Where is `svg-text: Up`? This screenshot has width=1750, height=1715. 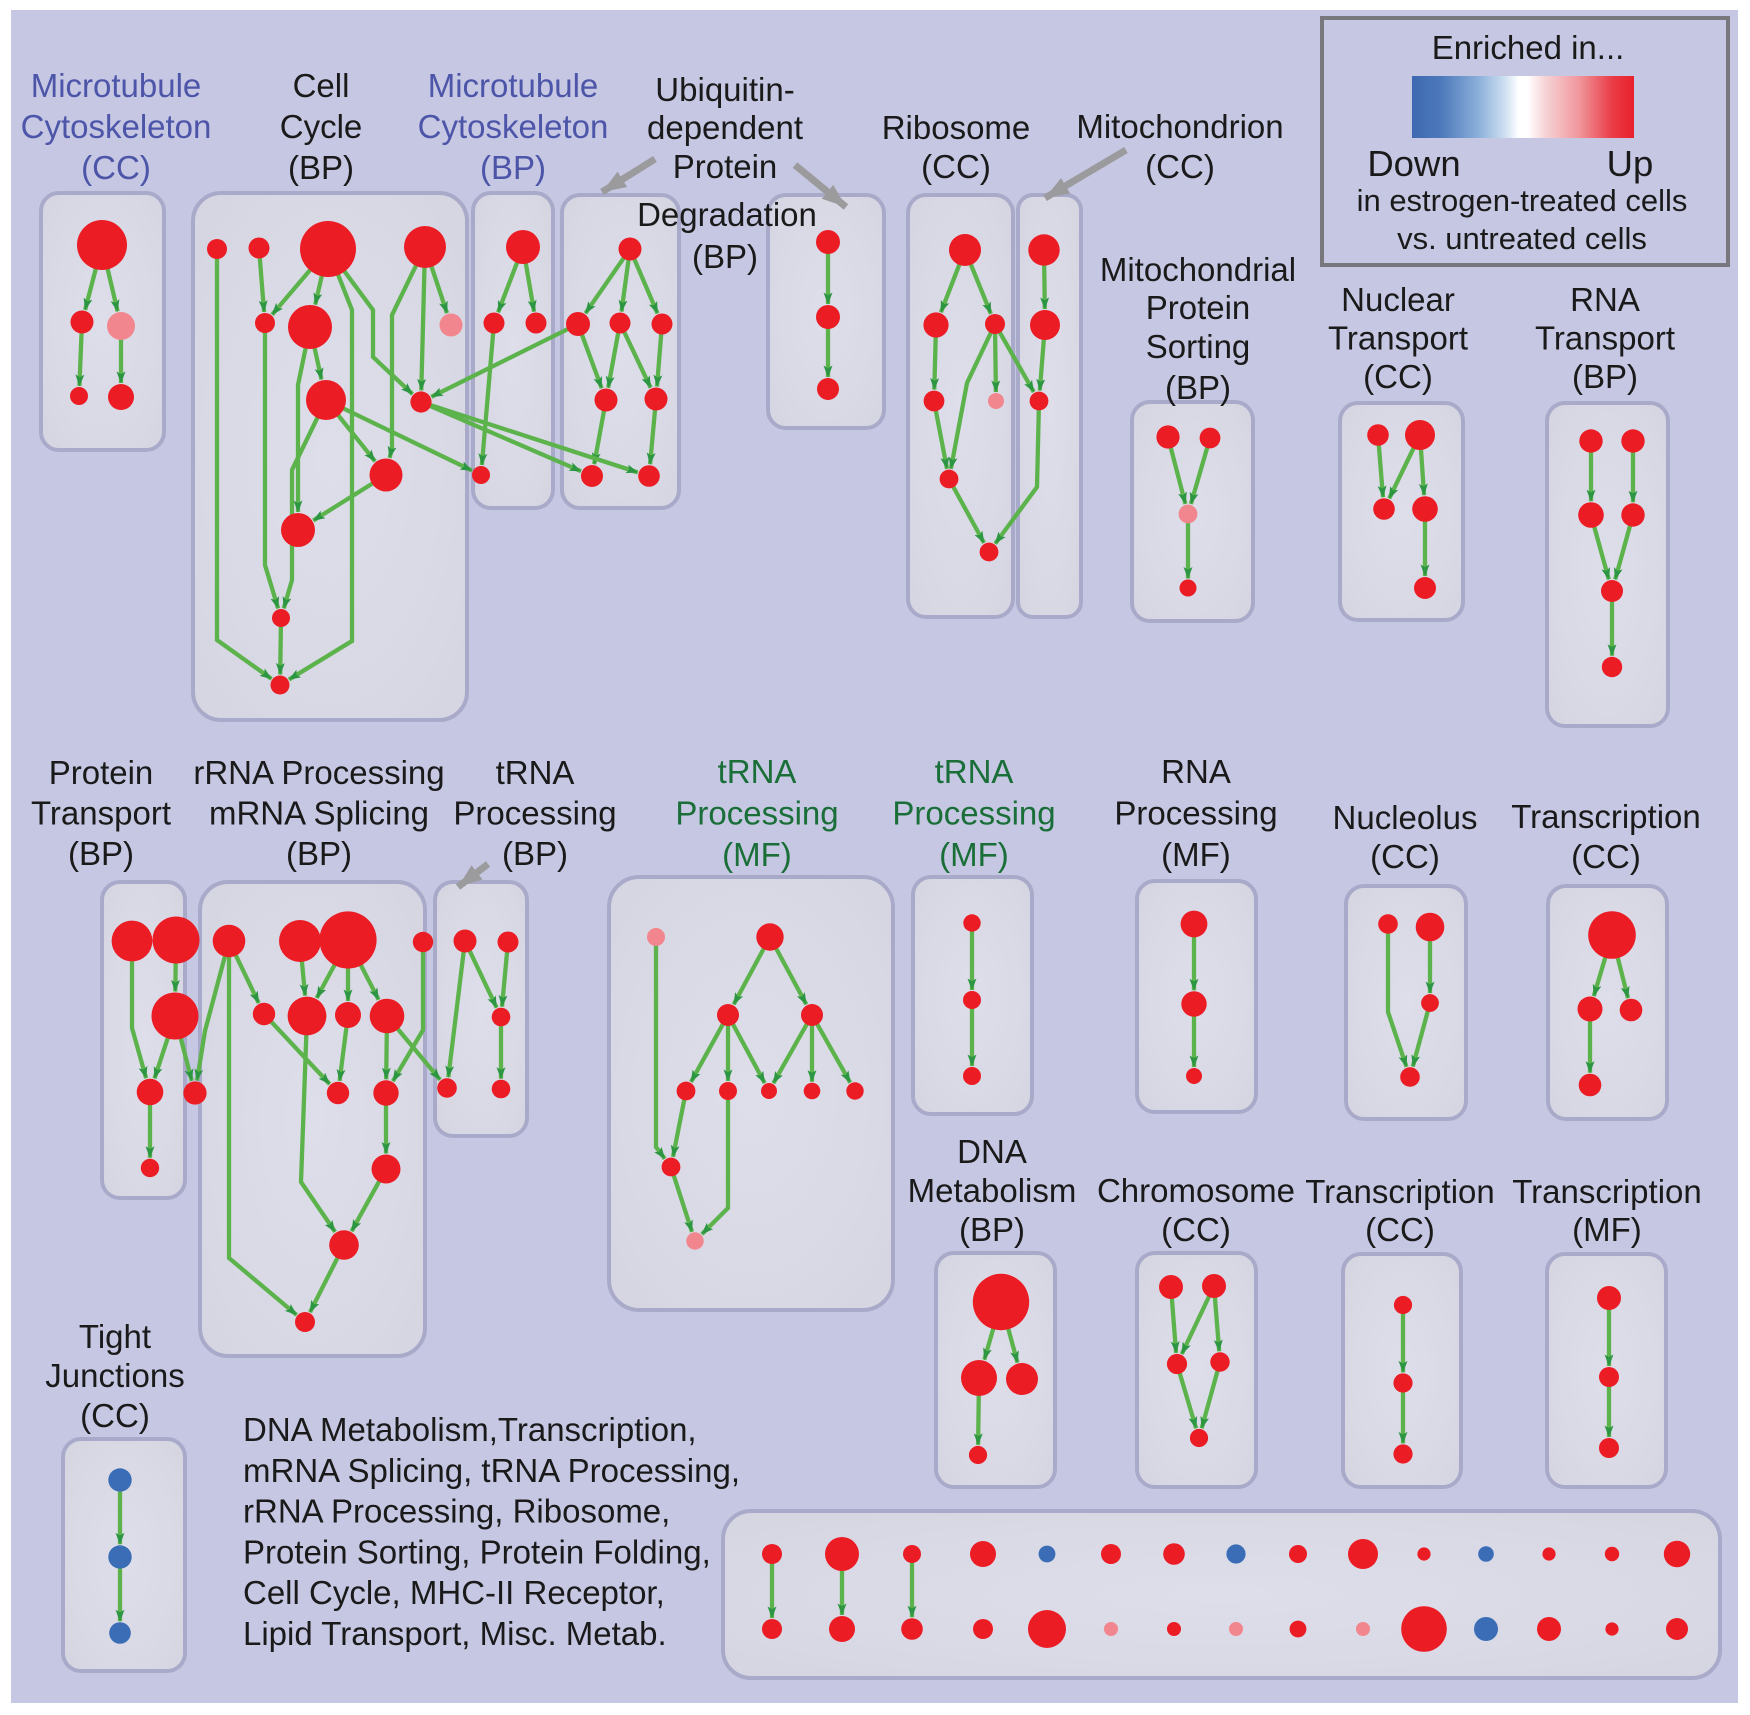
svg-text: Up is located at coordinates (1630, 163).